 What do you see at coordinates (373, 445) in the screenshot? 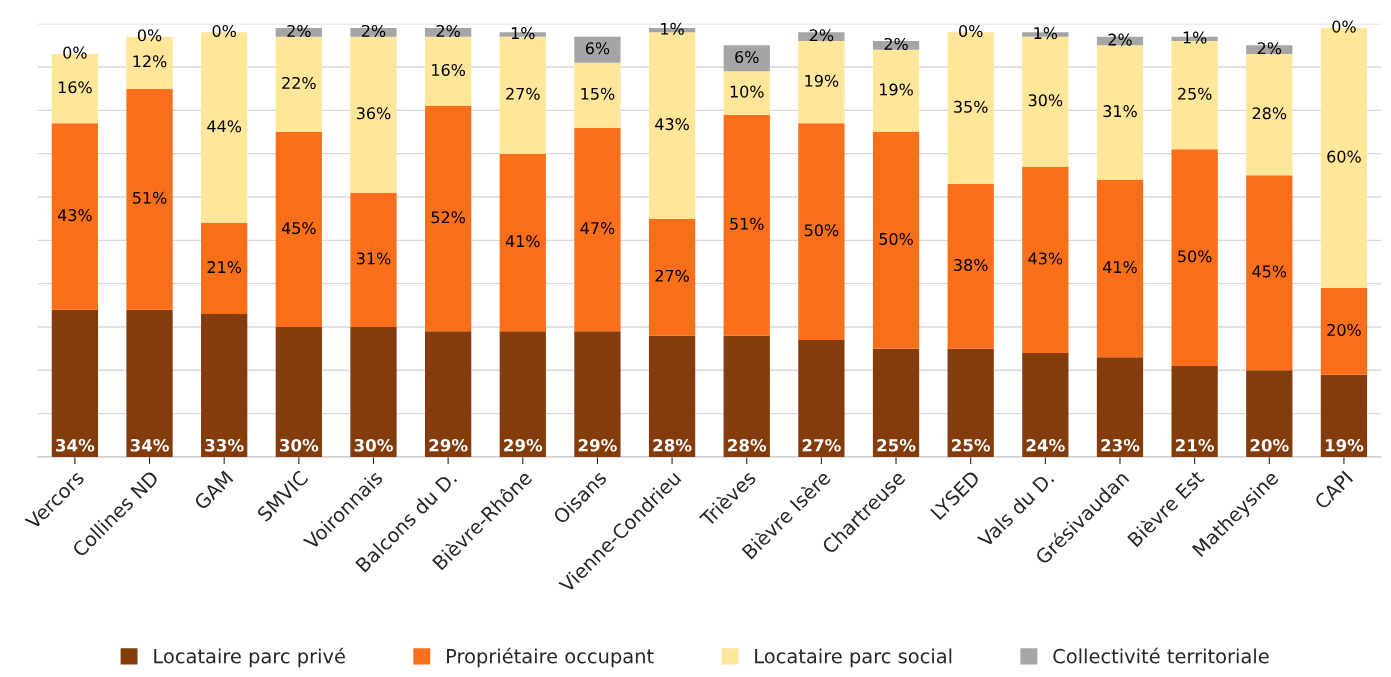
I see `data-label: 30%` at bounding box center [373, 445].